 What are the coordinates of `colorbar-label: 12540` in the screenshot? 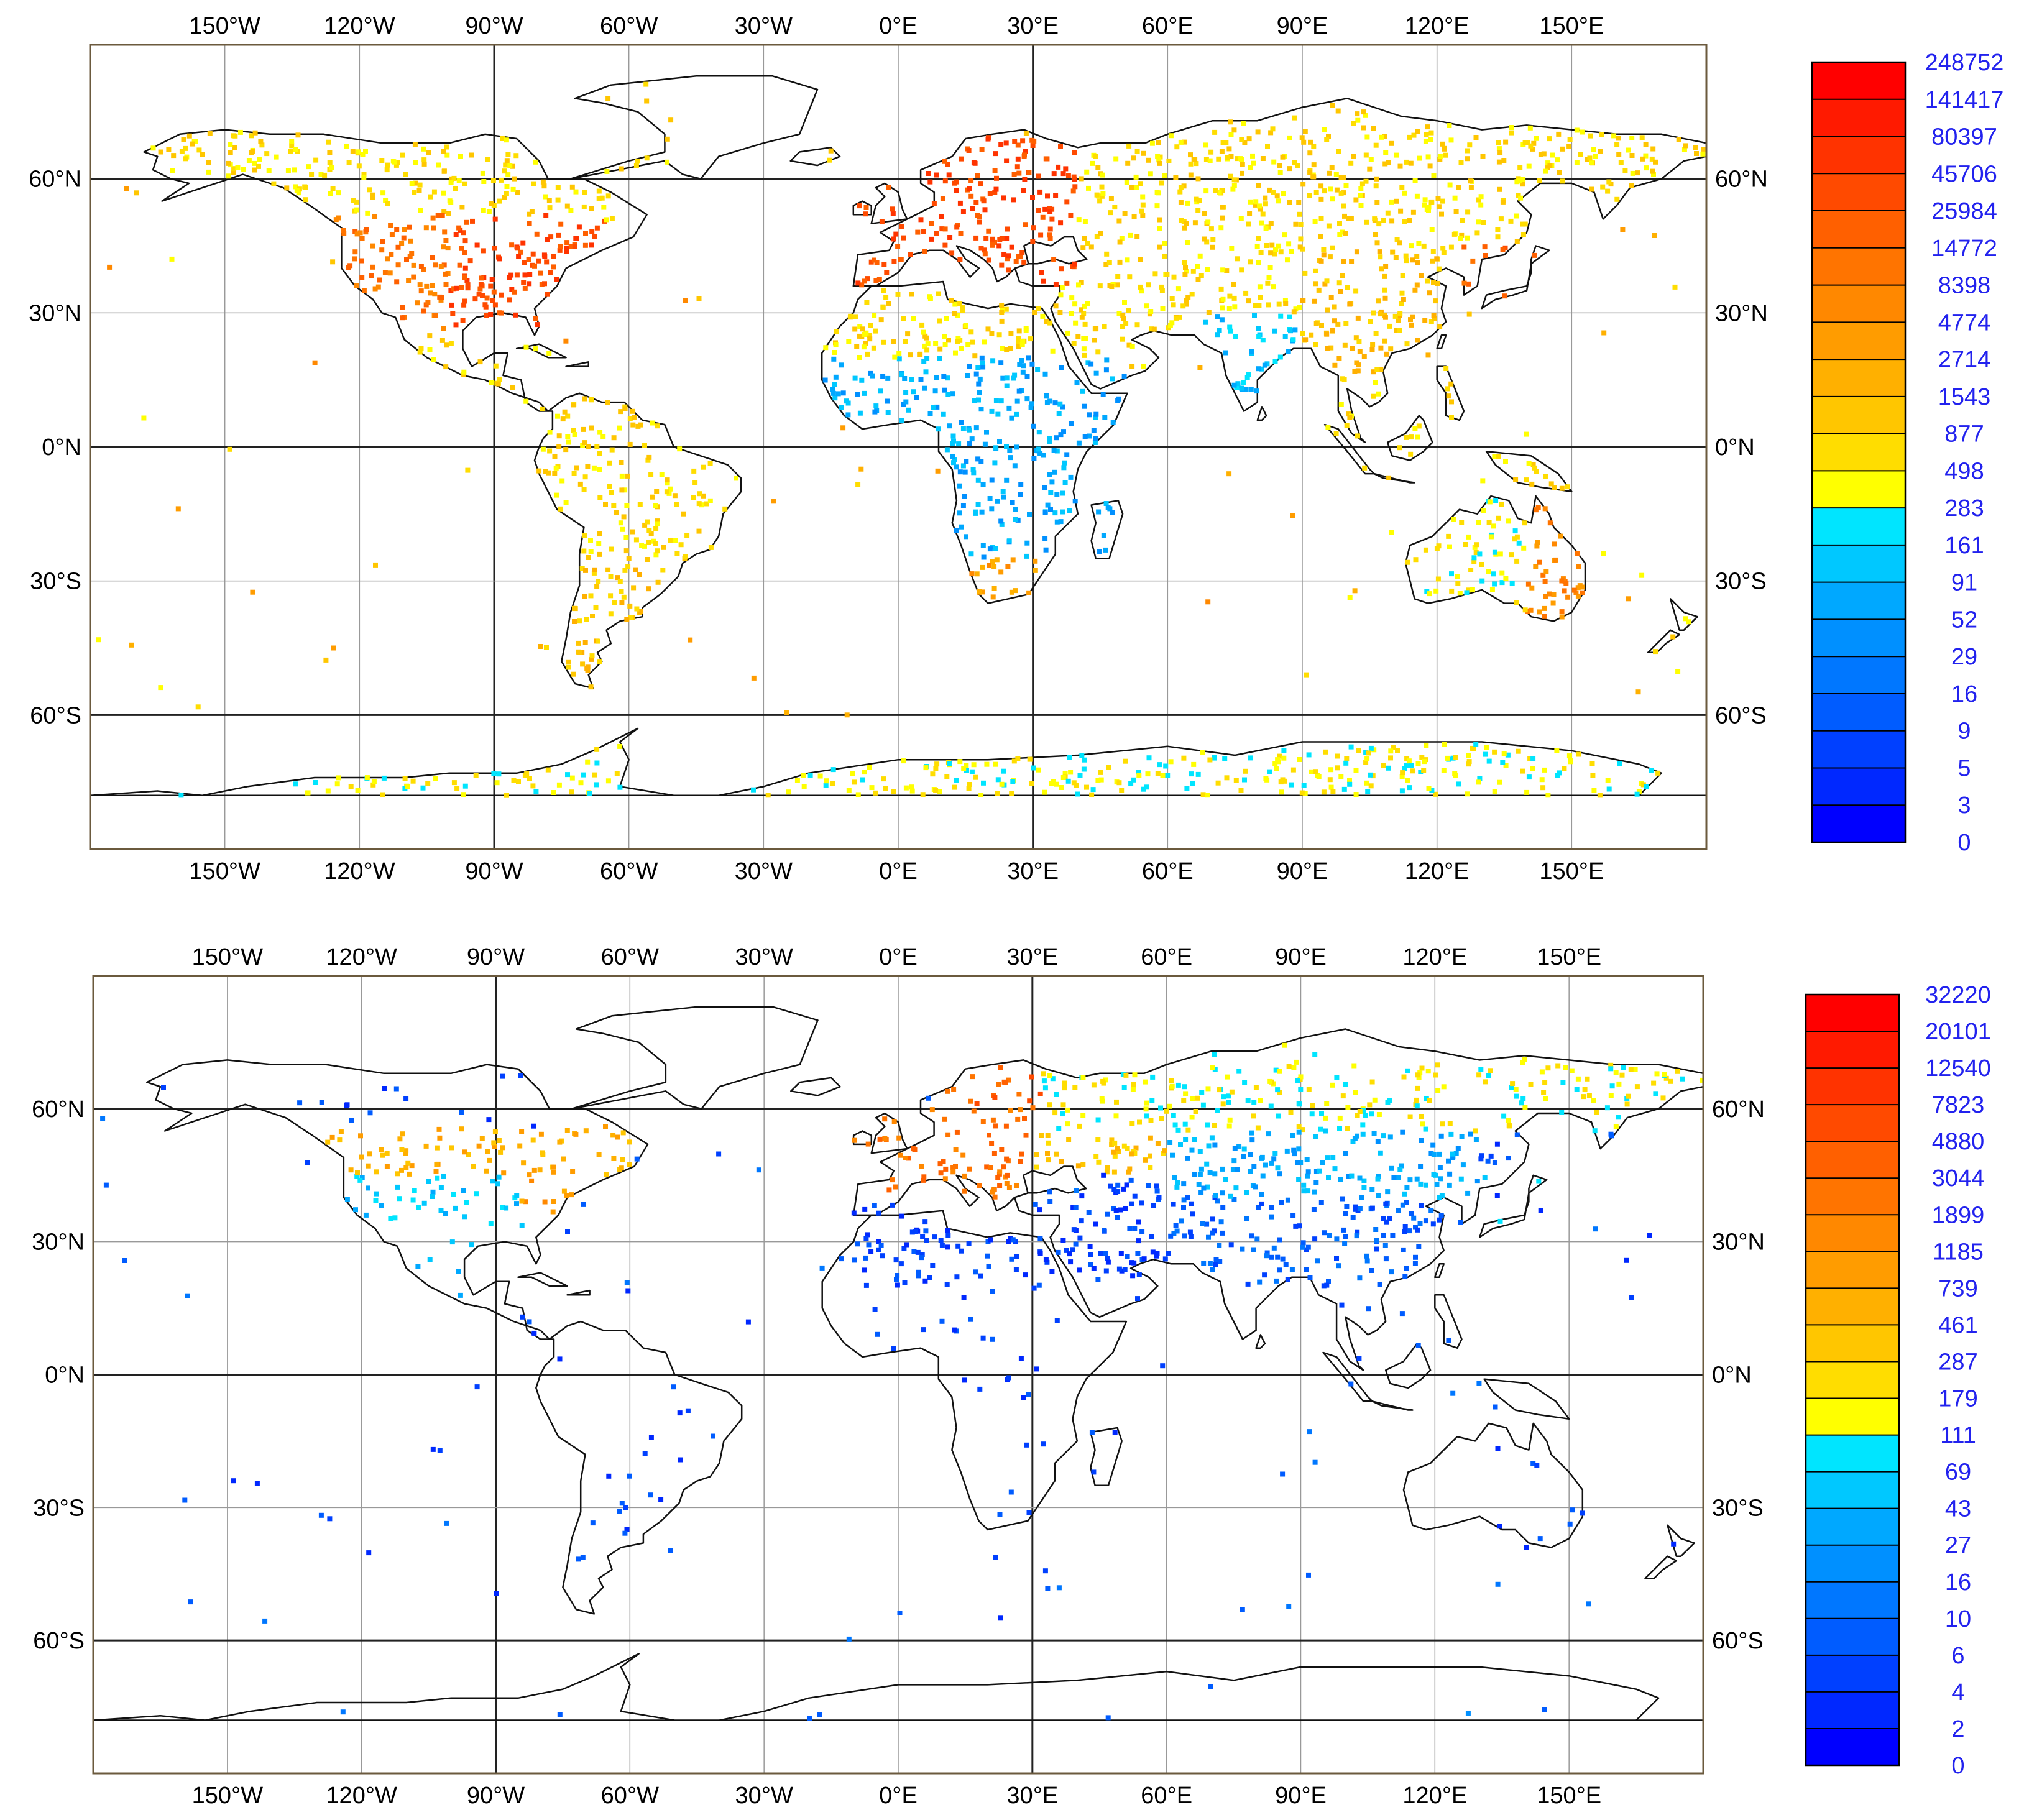 It's located at (1958, 1068).